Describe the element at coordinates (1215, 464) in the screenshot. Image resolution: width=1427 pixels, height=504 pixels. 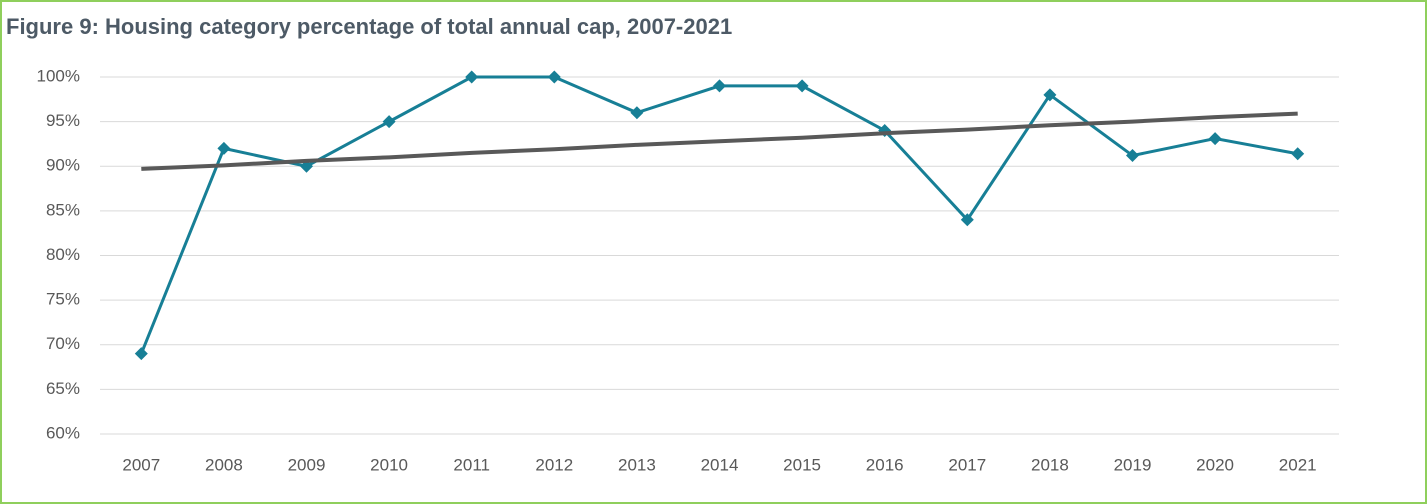
I see `x-tick-label: 2020` at that location.